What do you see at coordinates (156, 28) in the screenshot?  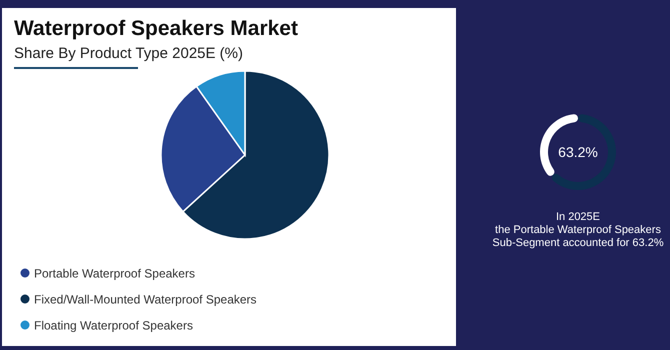 I see `chart-title: Waterproof Speakers Market` at bounding box center [156, 28].